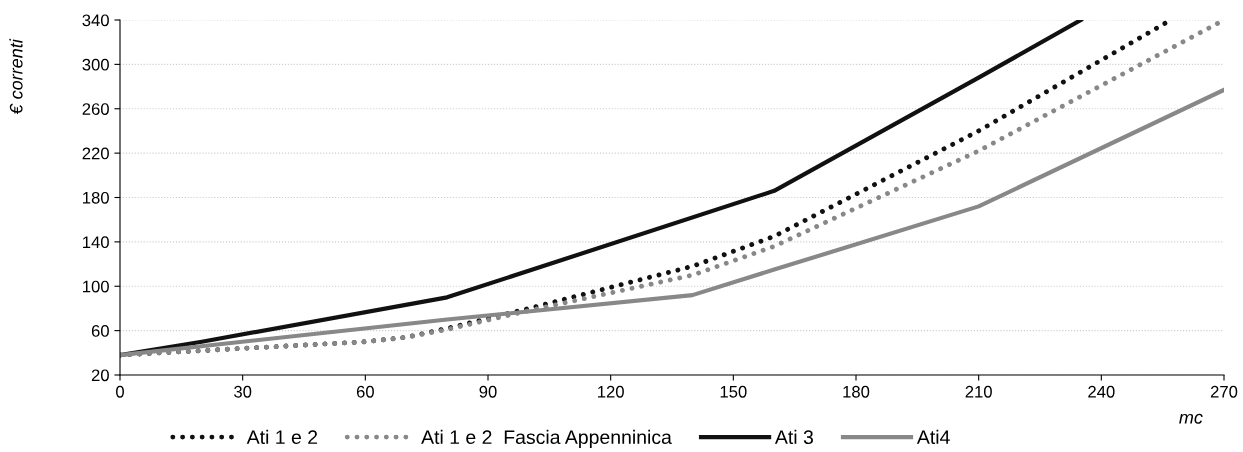 The height and width of the screenshot is (452, 1243). I want to click on y-axis-title: € correnti, so click(16, 76).